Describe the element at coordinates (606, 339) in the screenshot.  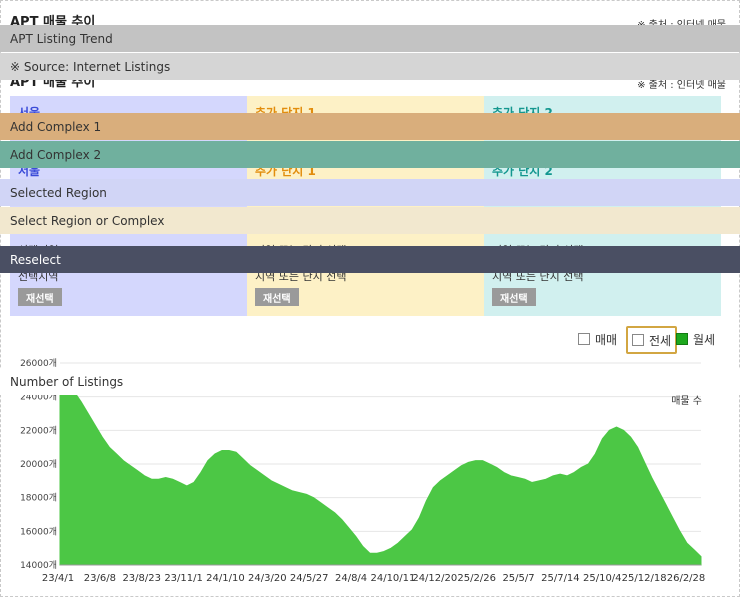
I see `legend-label: 매매` at that location.